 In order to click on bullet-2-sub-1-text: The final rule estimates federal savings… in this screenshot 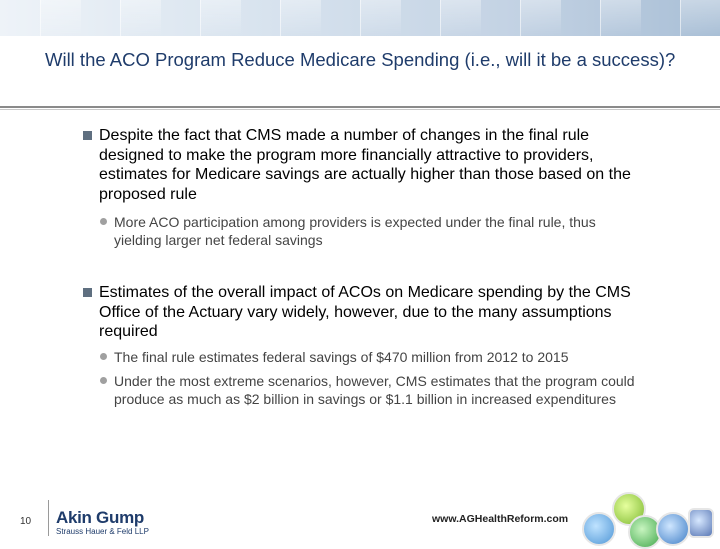, I will do `click(341, 357)`.